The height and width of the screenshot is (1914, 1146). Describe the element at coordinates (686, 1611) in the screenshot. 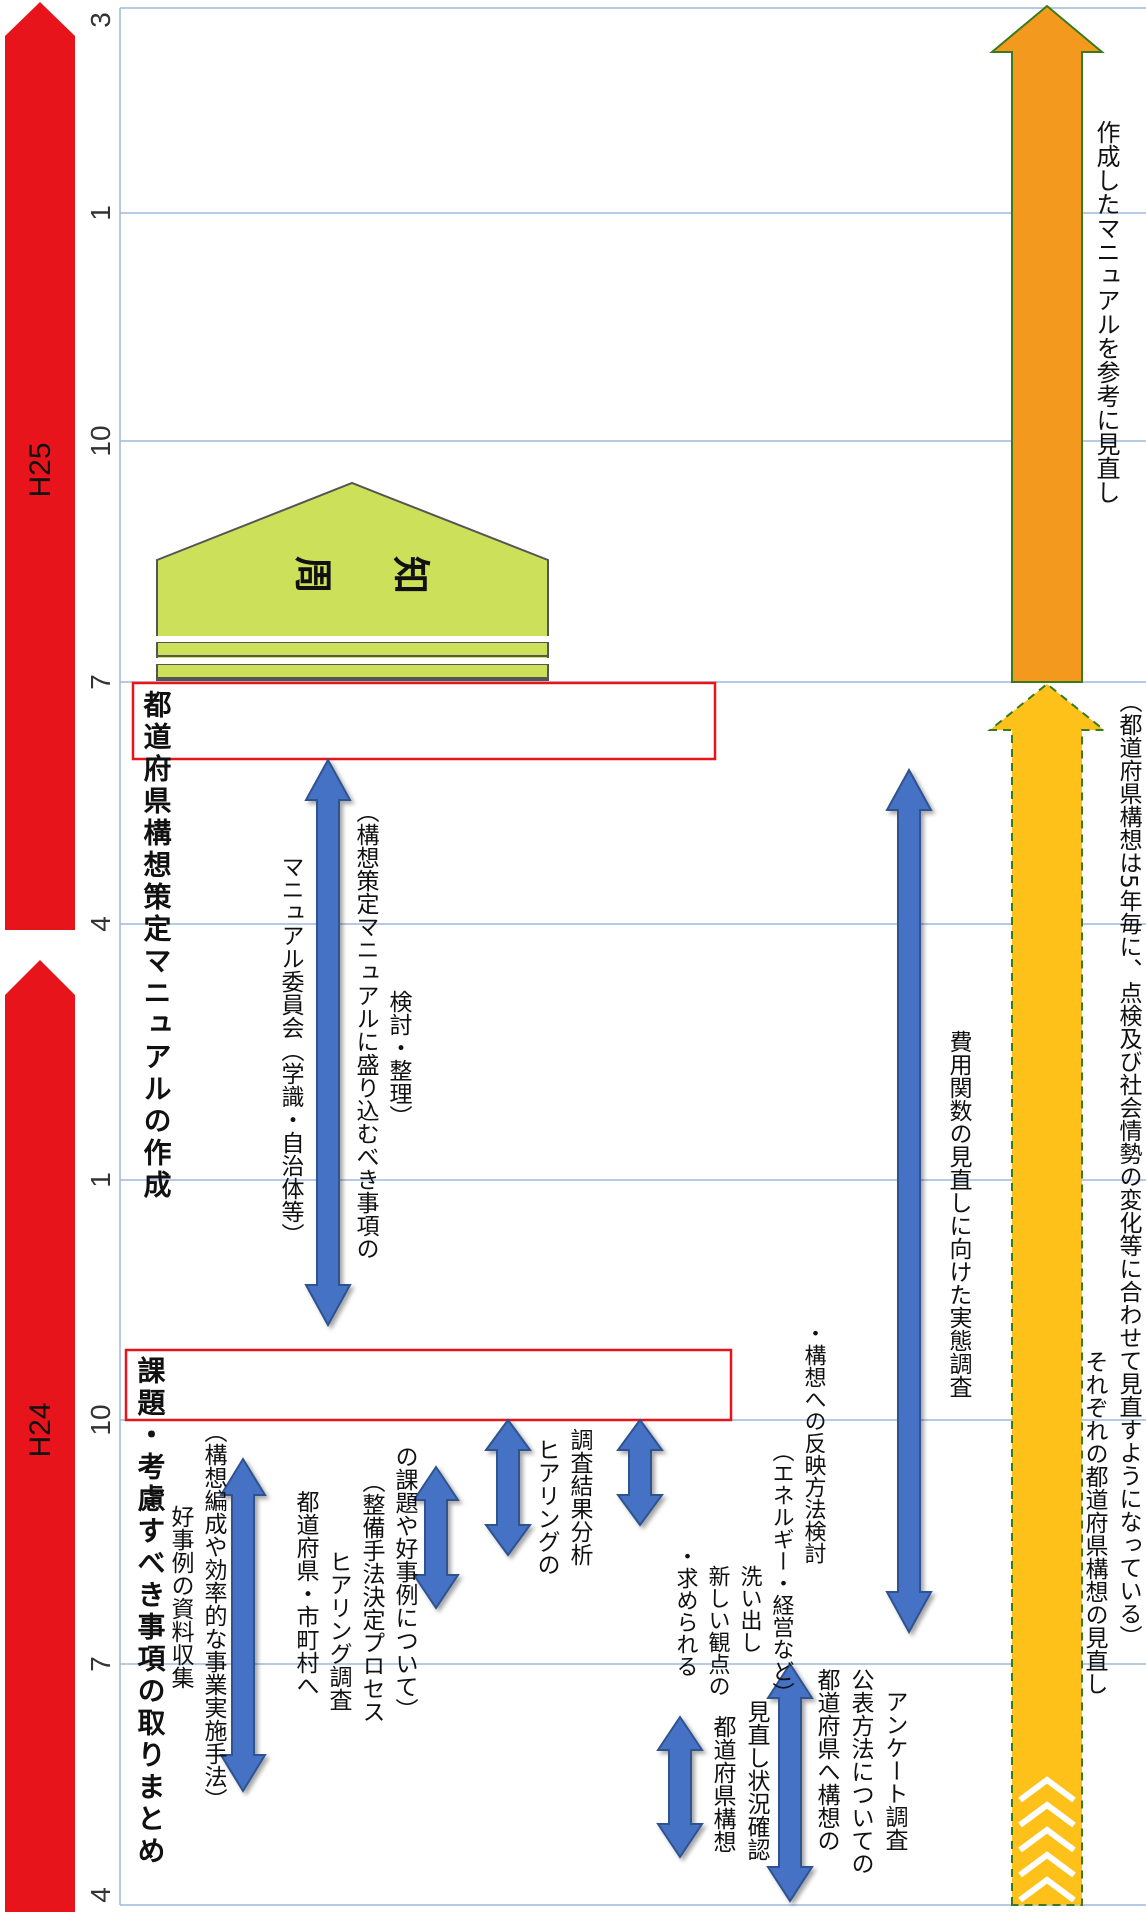

I see `new-view-label-1: ・求められる` at that location.